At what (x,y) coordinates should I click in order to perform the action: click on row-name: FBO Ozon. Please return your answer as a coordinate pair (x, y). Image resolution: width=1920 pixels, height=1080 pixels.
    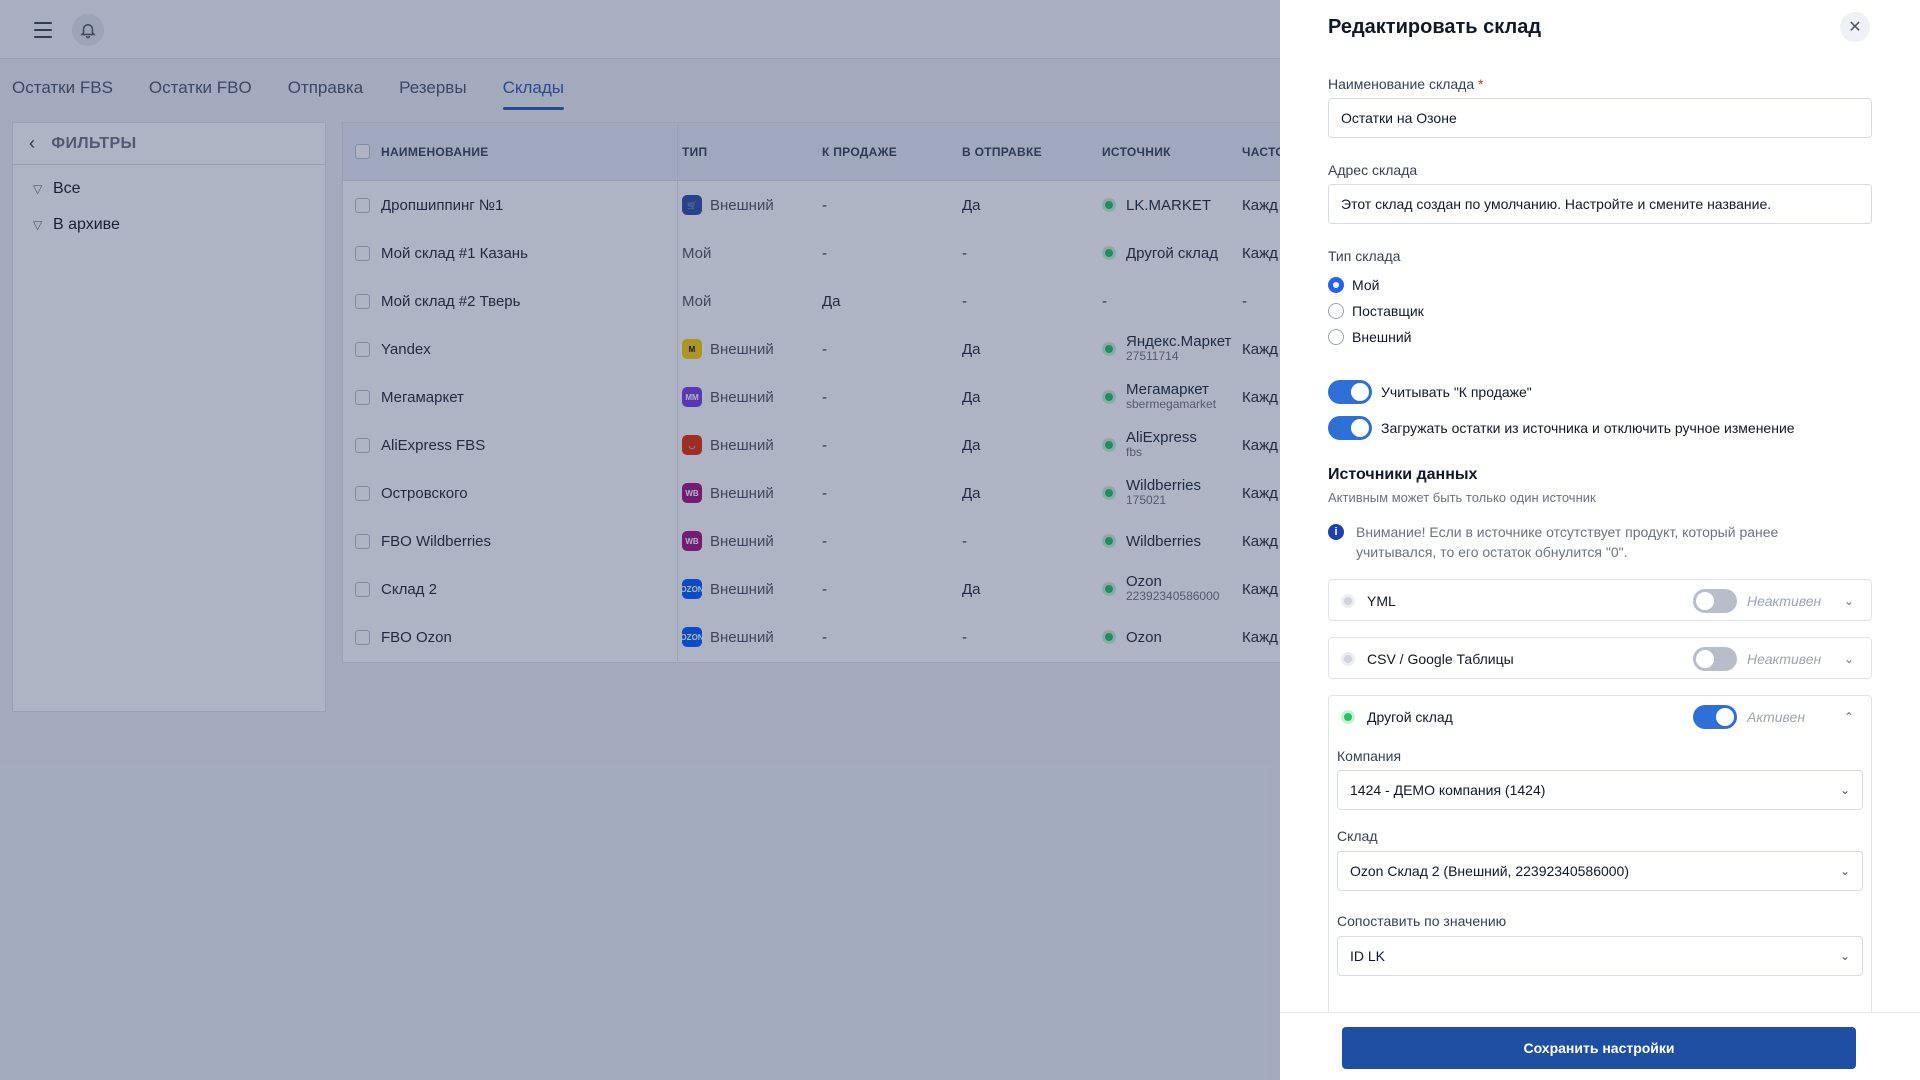
    Looking at the image, I should click on (529, 637).